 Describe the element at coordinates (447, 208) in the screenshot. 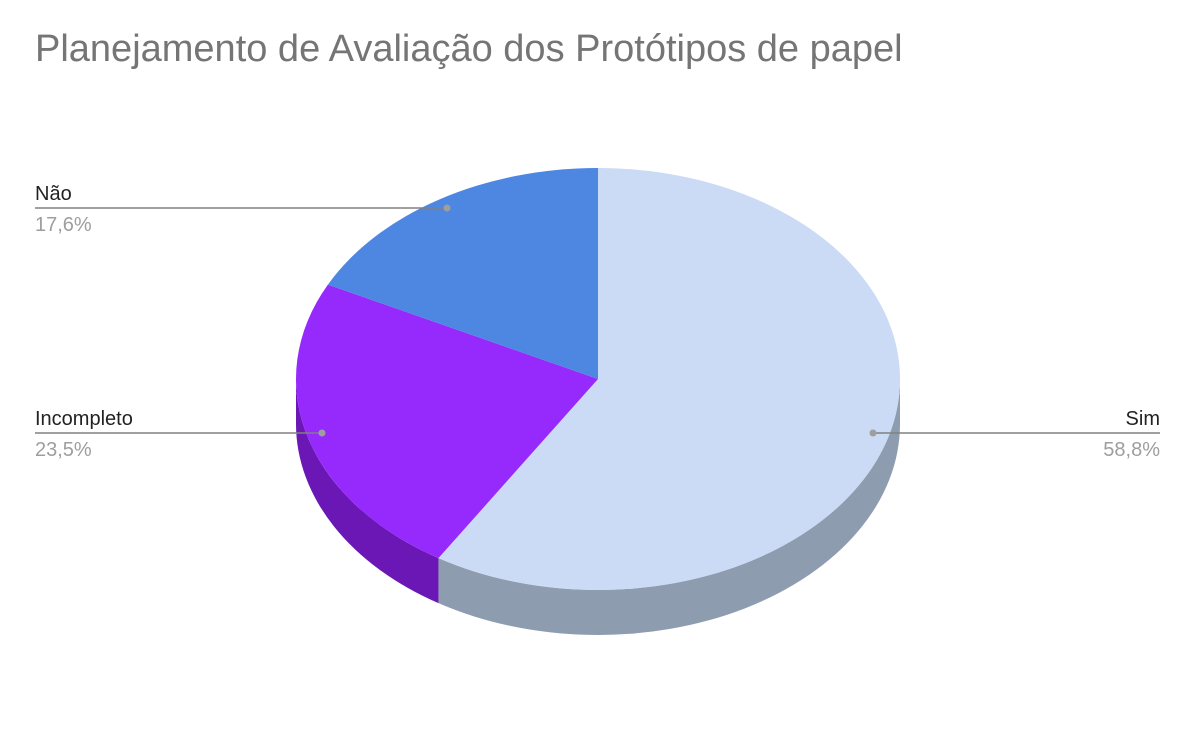

I see `leader-dot-nao` at that location.